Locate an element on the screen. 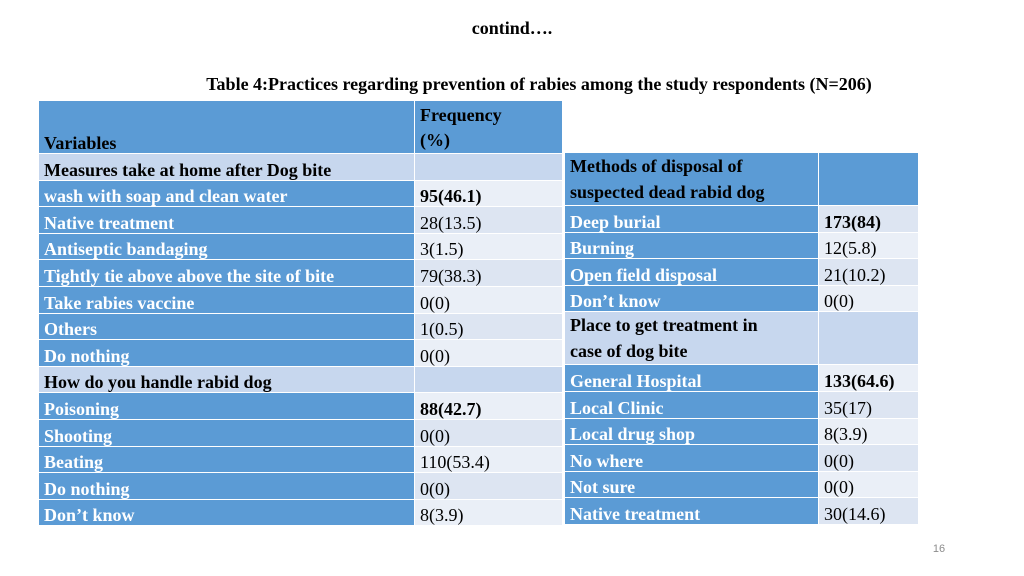 This screenshot has height=576, width=1024. row-label: Others is located at coordinates (226, 326).